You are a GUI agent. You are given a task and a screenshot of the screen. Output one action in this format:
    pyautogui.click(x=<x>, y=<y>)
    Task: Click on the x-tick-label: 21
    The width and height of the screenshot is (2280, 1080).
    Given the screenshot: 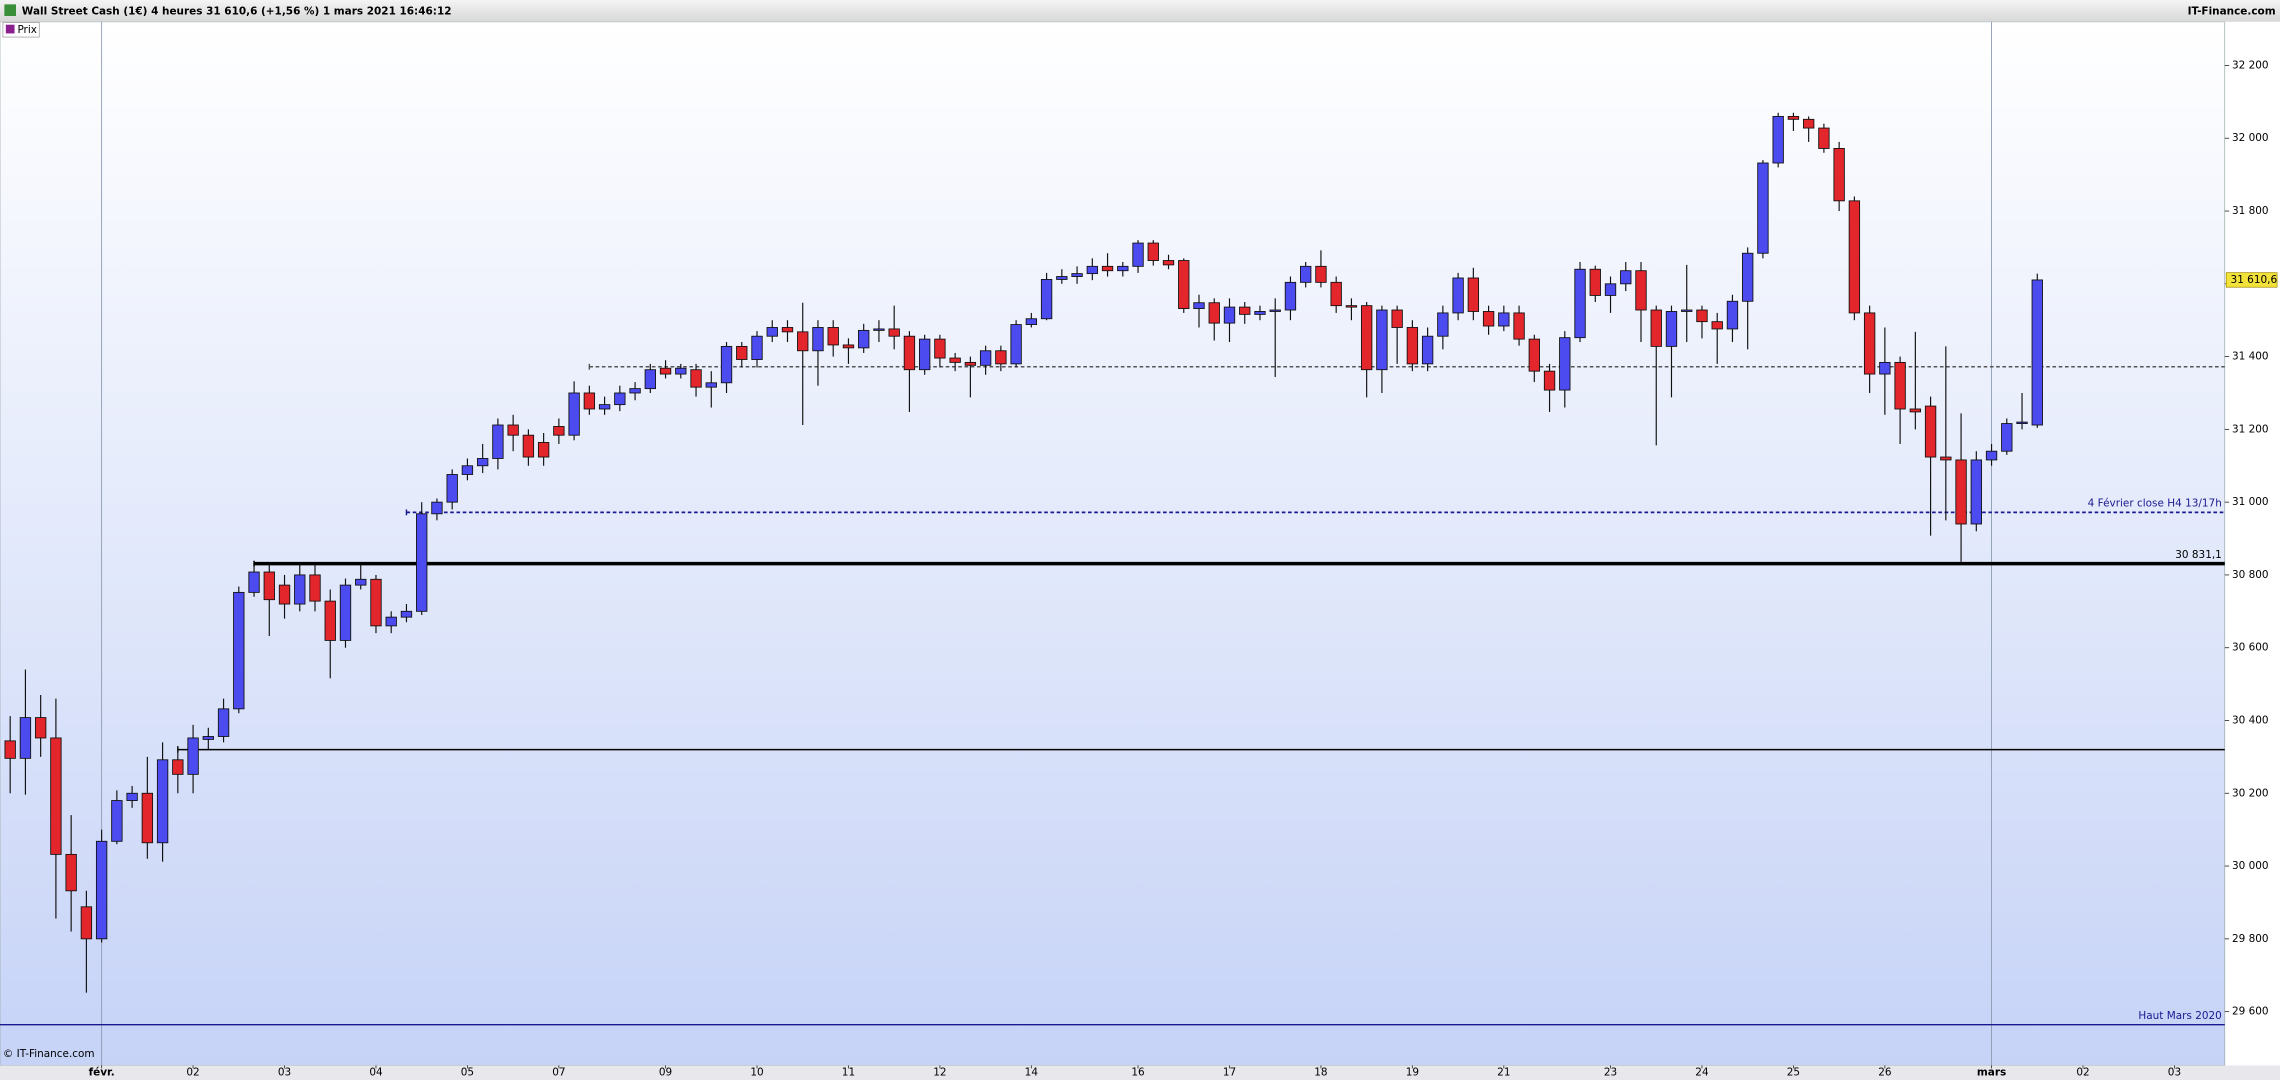 What is the action you would take?
    pyautogui.click(x=1503, y=1073)
    